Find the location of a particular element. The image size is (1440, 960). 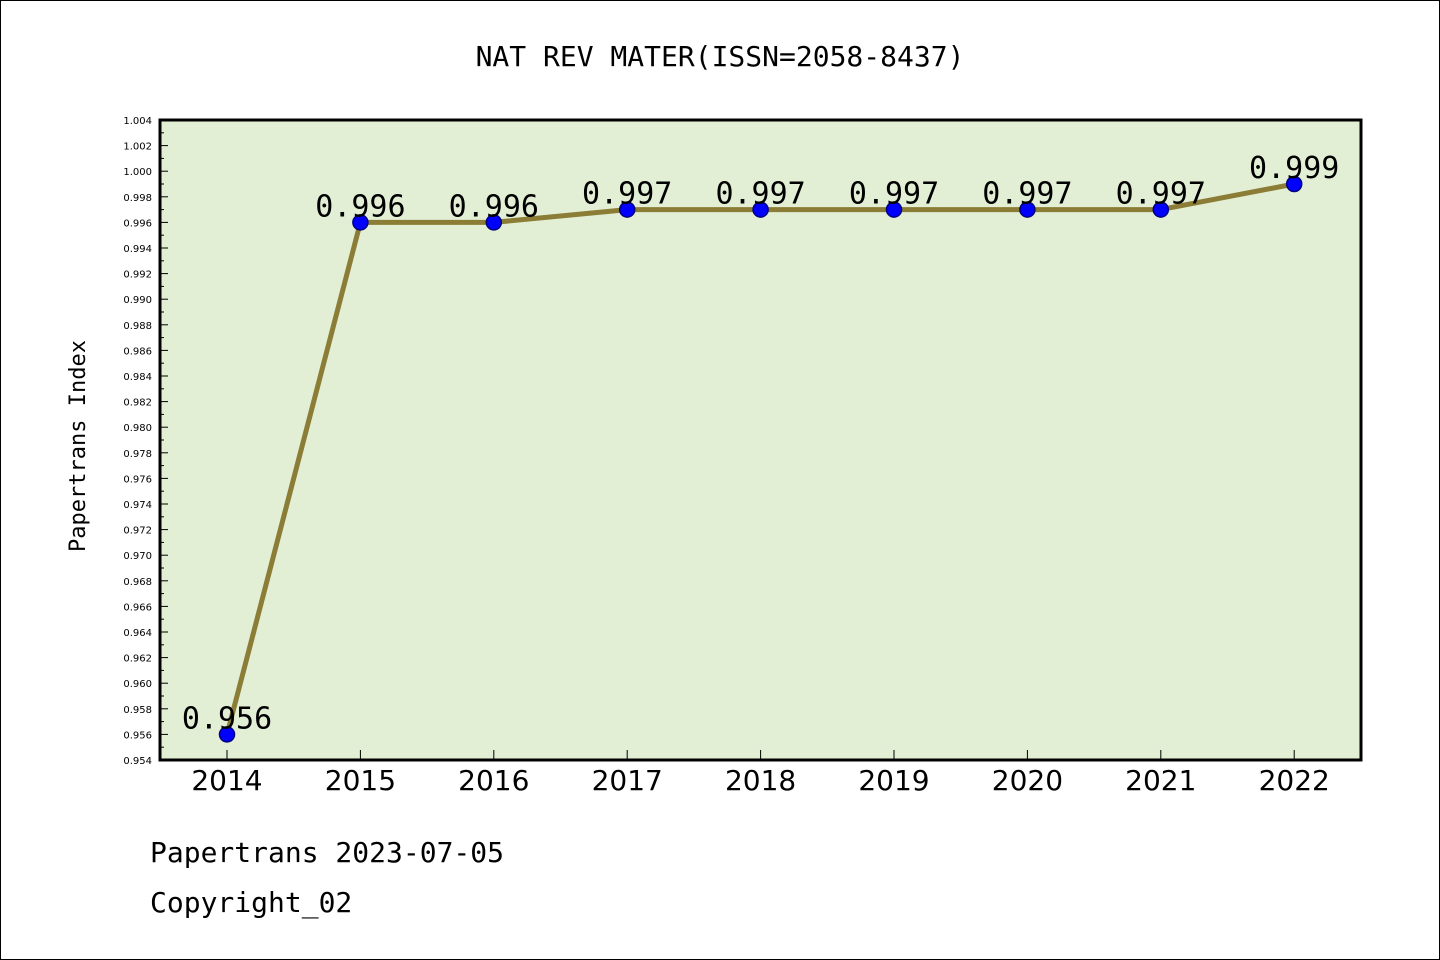

y-tick-label: 0.972 is located at coordinates (137, 531).